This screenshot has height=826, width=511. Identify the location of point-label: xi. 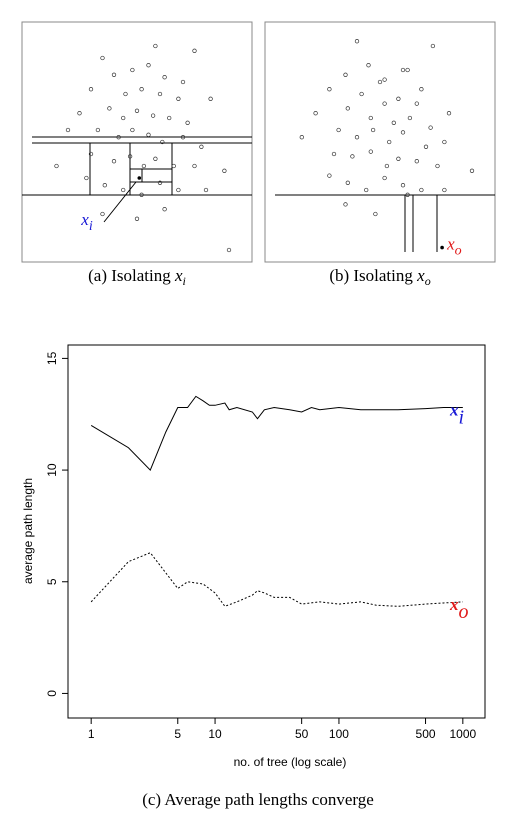
(86, 222).